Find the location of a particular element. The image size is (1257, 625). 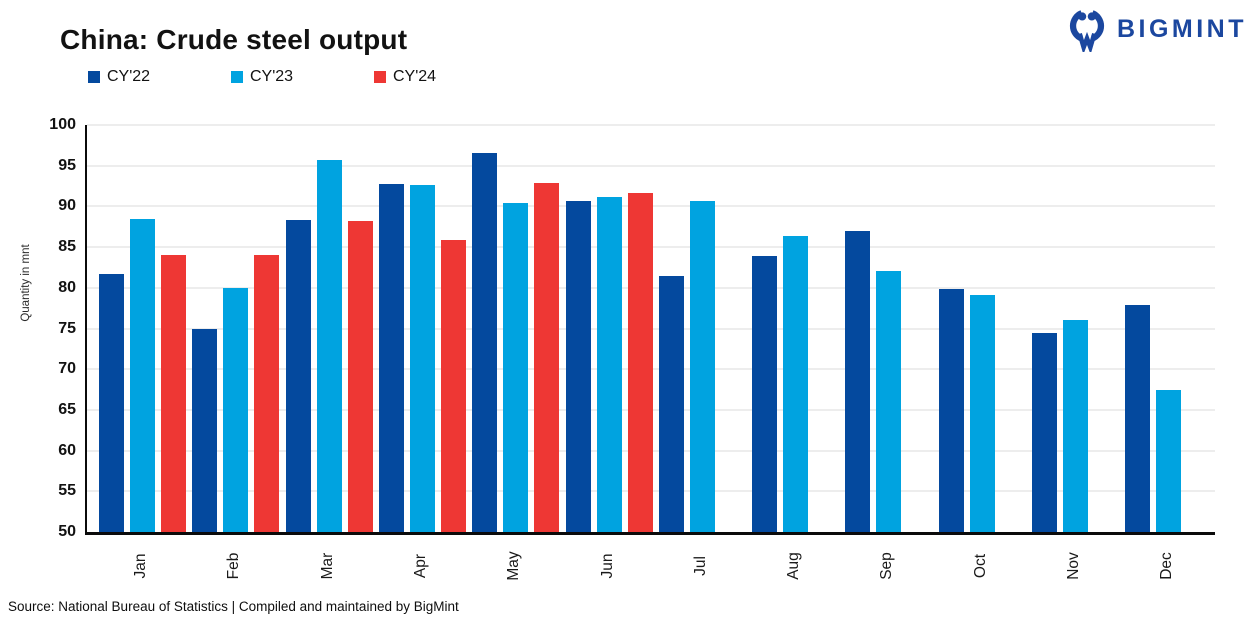

legend-item-cy23: CY'23 is located at coordinates (302, 77).